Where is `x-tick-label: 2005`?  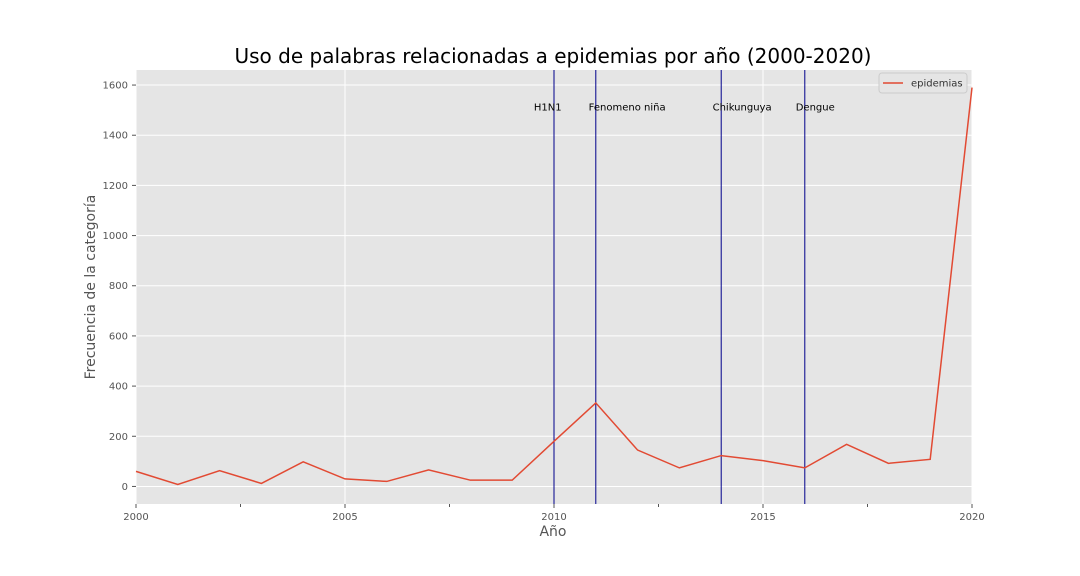 x-tick-label: 2005 is located at coordinates (344, 517).